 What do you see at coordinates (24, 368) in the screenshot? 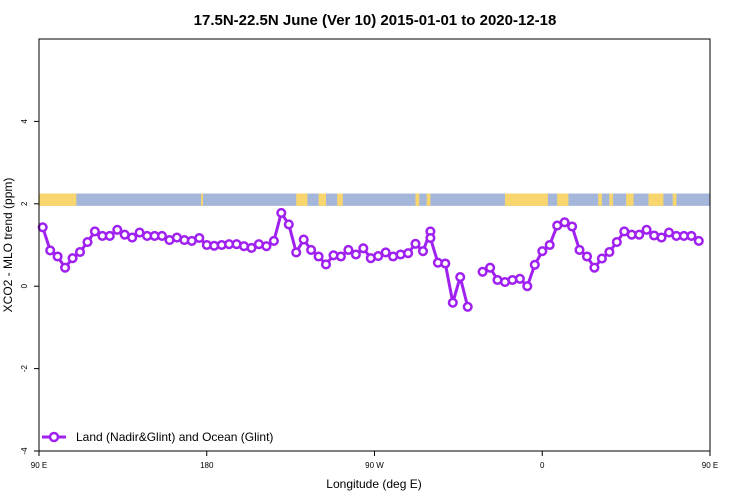
I see `y-tick-label: -2` at bounding box center [24, 368].